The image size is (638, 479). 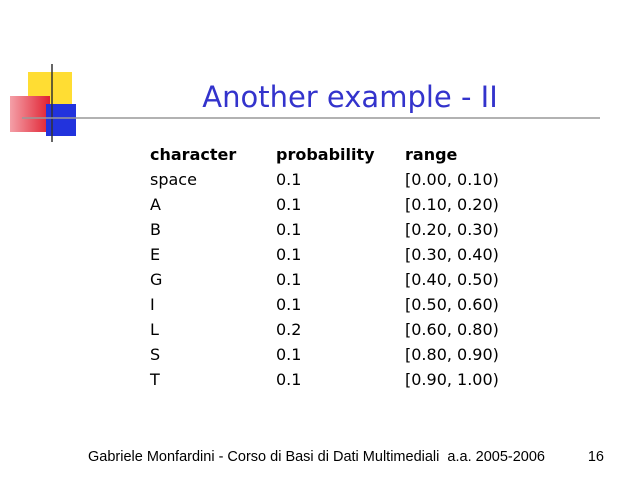 What do you see at coordinates (452, 329) in the screenshot?
I see `table-cell: [0.60, 0.80)` at bounding box center [452, 329].